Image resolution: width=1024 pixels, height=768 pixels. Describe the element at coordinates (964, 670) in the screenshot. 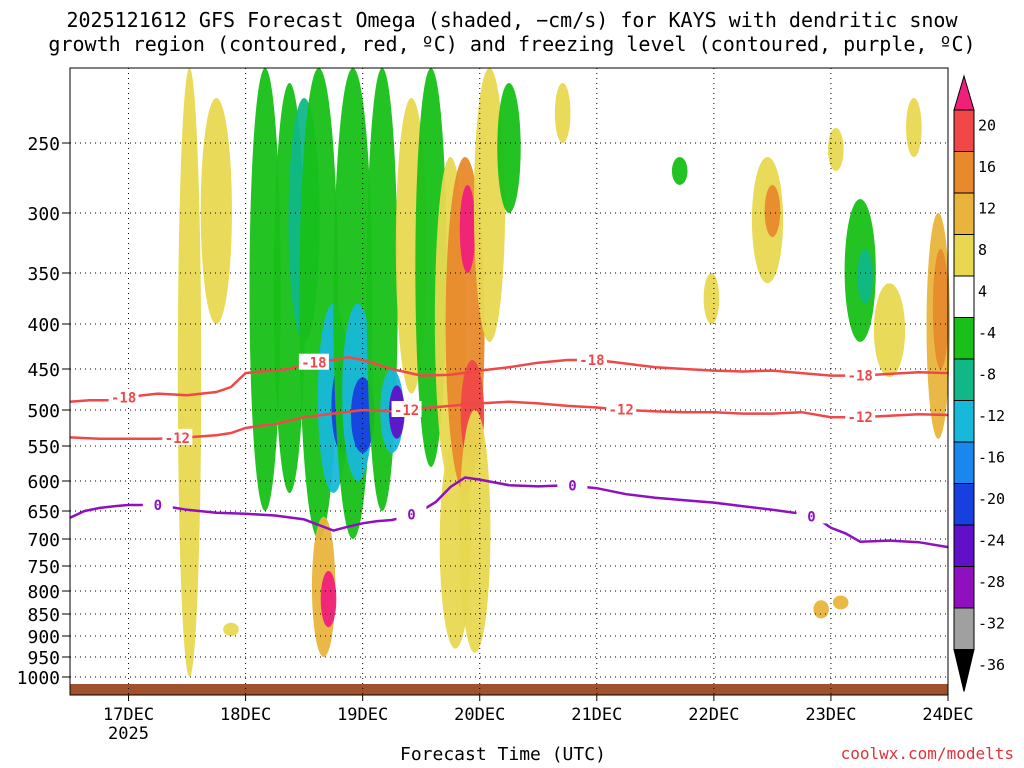

I see `colorbar-bottom-arrow` at that location.